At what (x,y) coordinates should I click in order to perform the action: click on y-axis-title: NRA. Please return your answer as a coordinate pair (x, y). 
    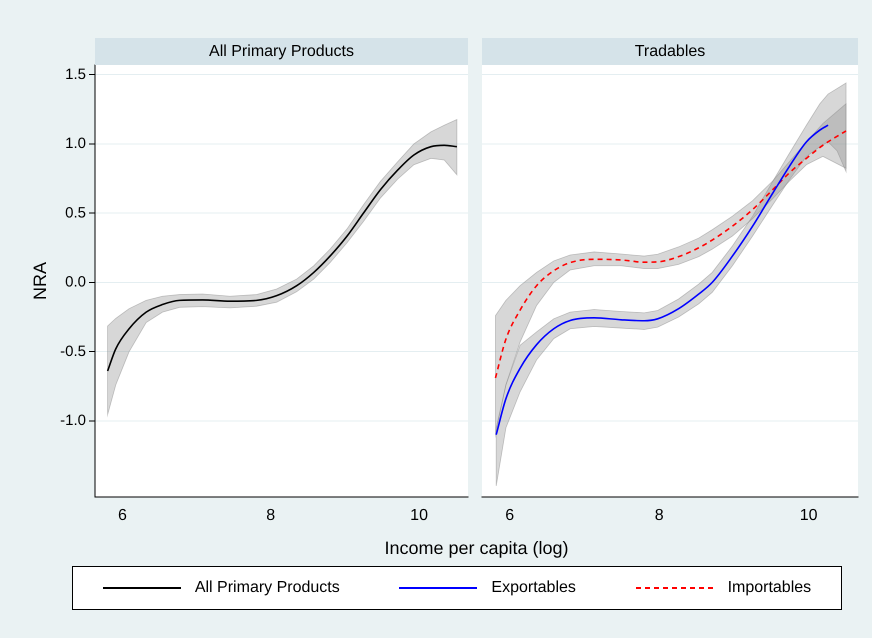
    Looking at the image, I should click on (40, 281).